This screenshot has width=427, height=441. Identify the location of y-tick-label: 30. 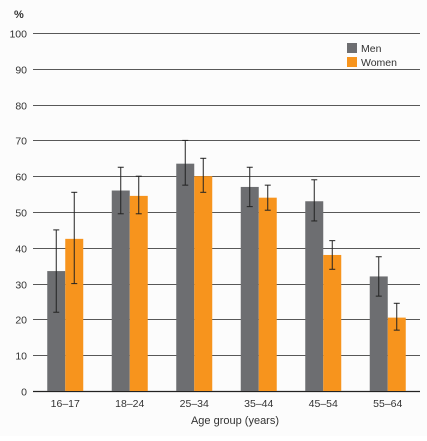
(21, 286).